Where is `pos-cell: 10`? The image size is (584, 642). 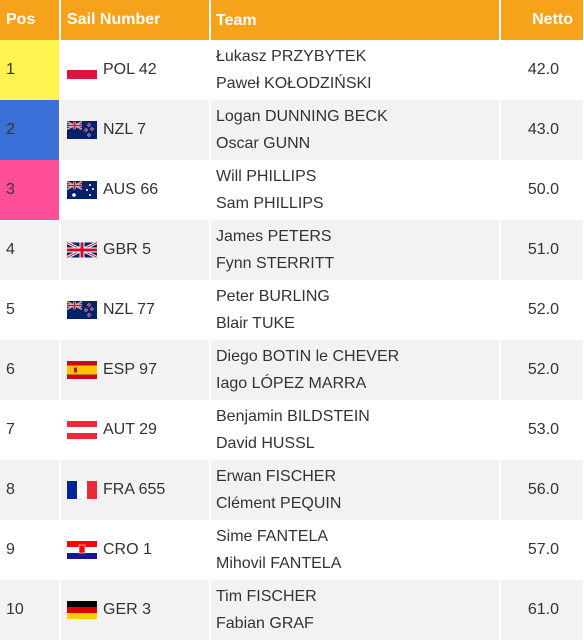 pos-cell: 10 is located at coordinates (30, 610).